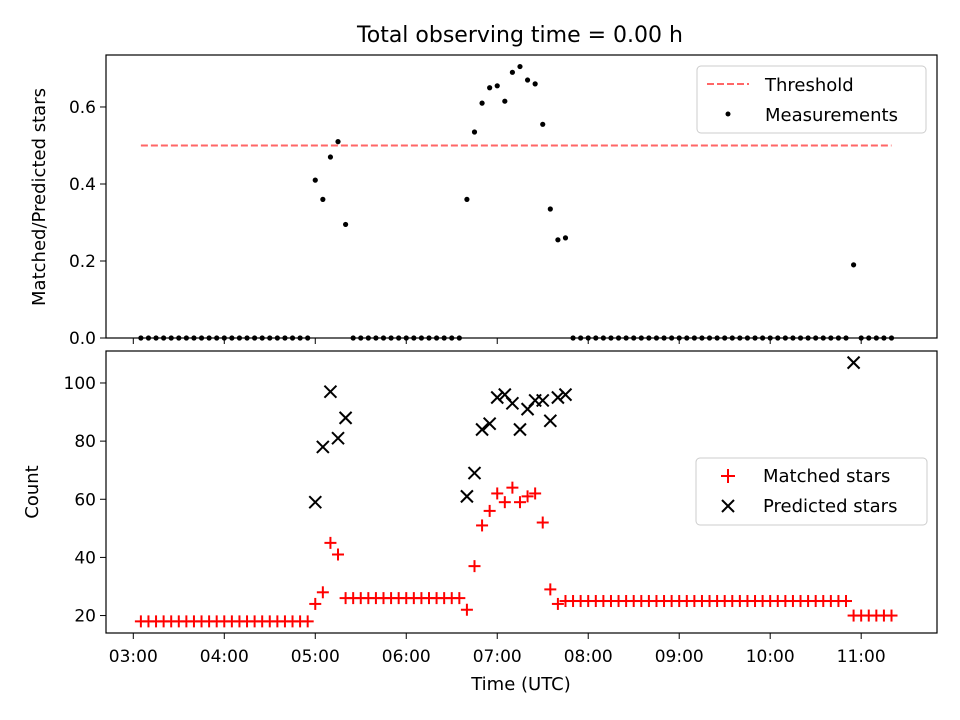 The height and width of the screenshot is (720, 960). What do you see at coordinates (588, 657) in the screenshot?
I see `x-tick-label: 08:00` at bounding box center [588, 657].